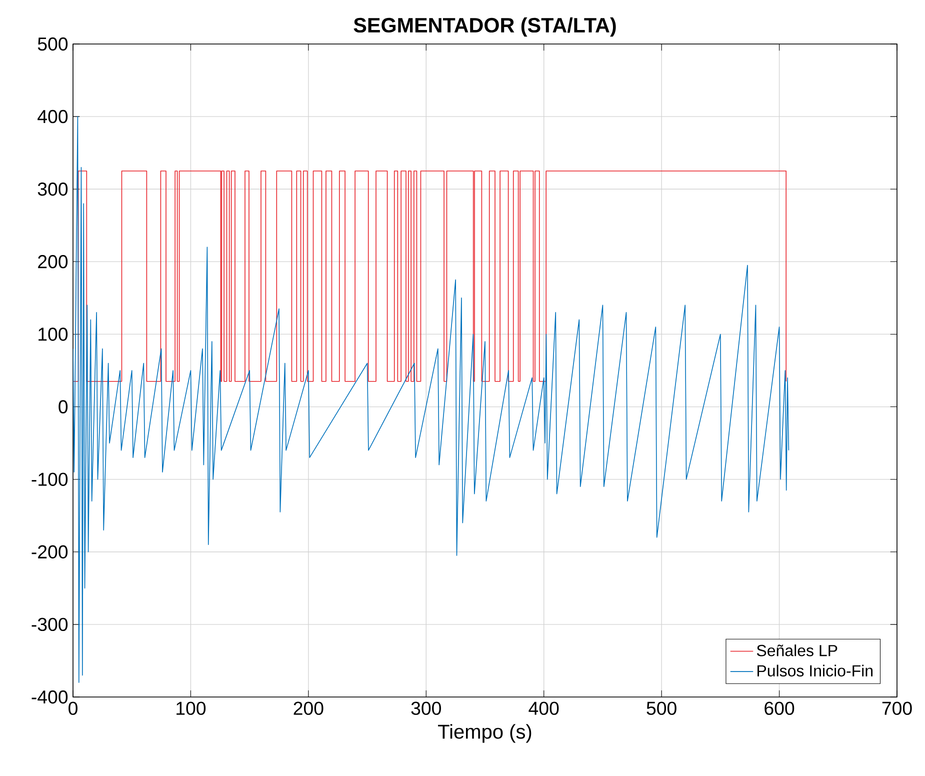  What do you see at coordinates (50, 625) in the screenshot?
I see `y-tick-label: -300` at bounding box center [50, 625].